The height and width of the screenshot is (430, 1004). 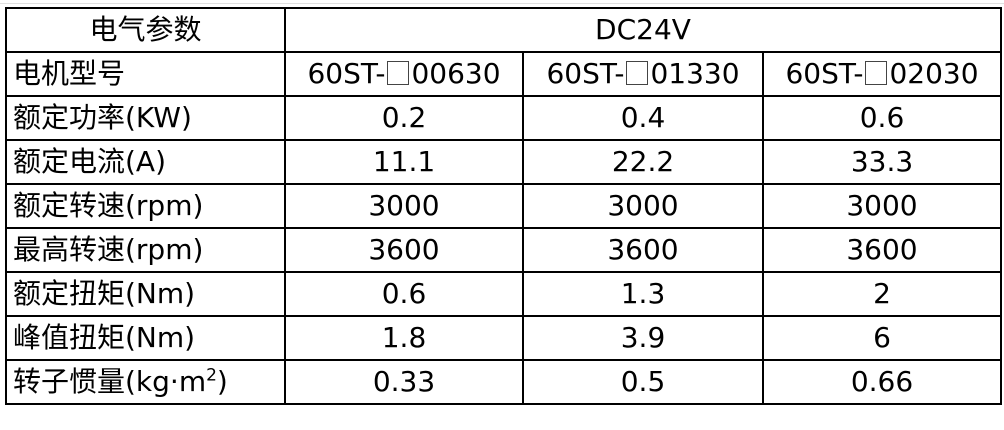 I want to click on value-cell: 22.2, so click(x=643, y=162).